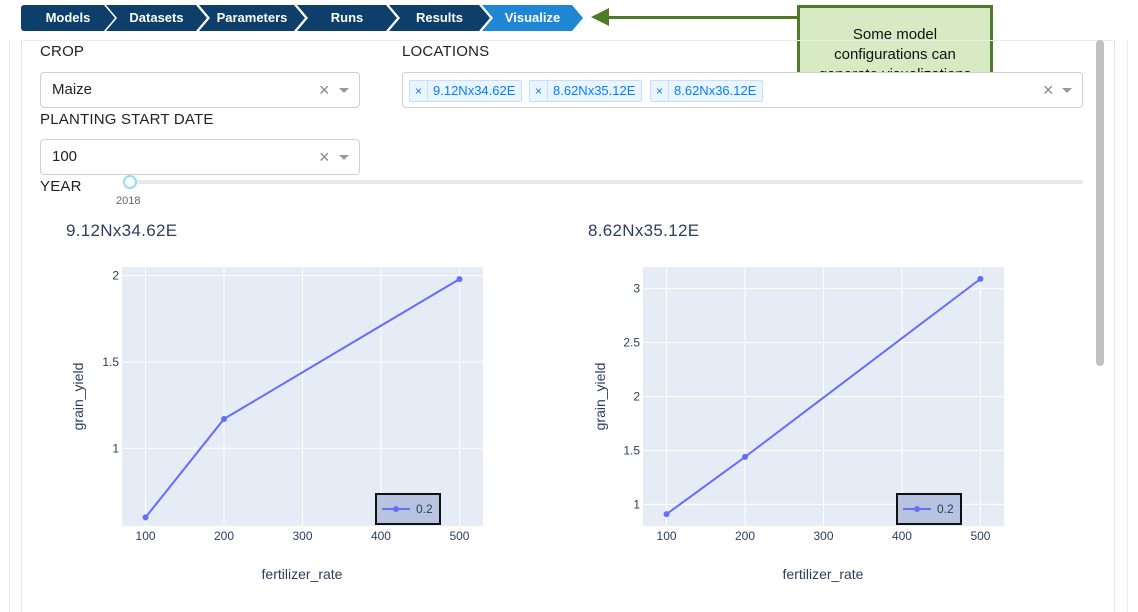 This screenshot has height=612, width=1138. I want to click on breadcrumb-visualize: Visualize, so click(532, 18).